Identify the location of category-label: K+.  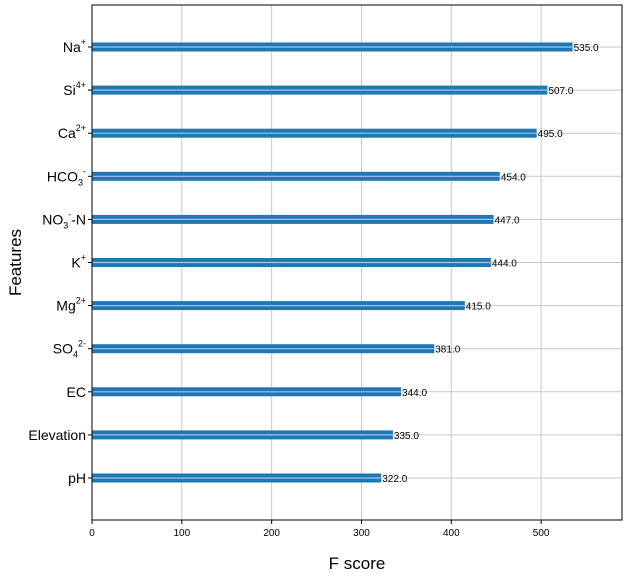
(78, 262).